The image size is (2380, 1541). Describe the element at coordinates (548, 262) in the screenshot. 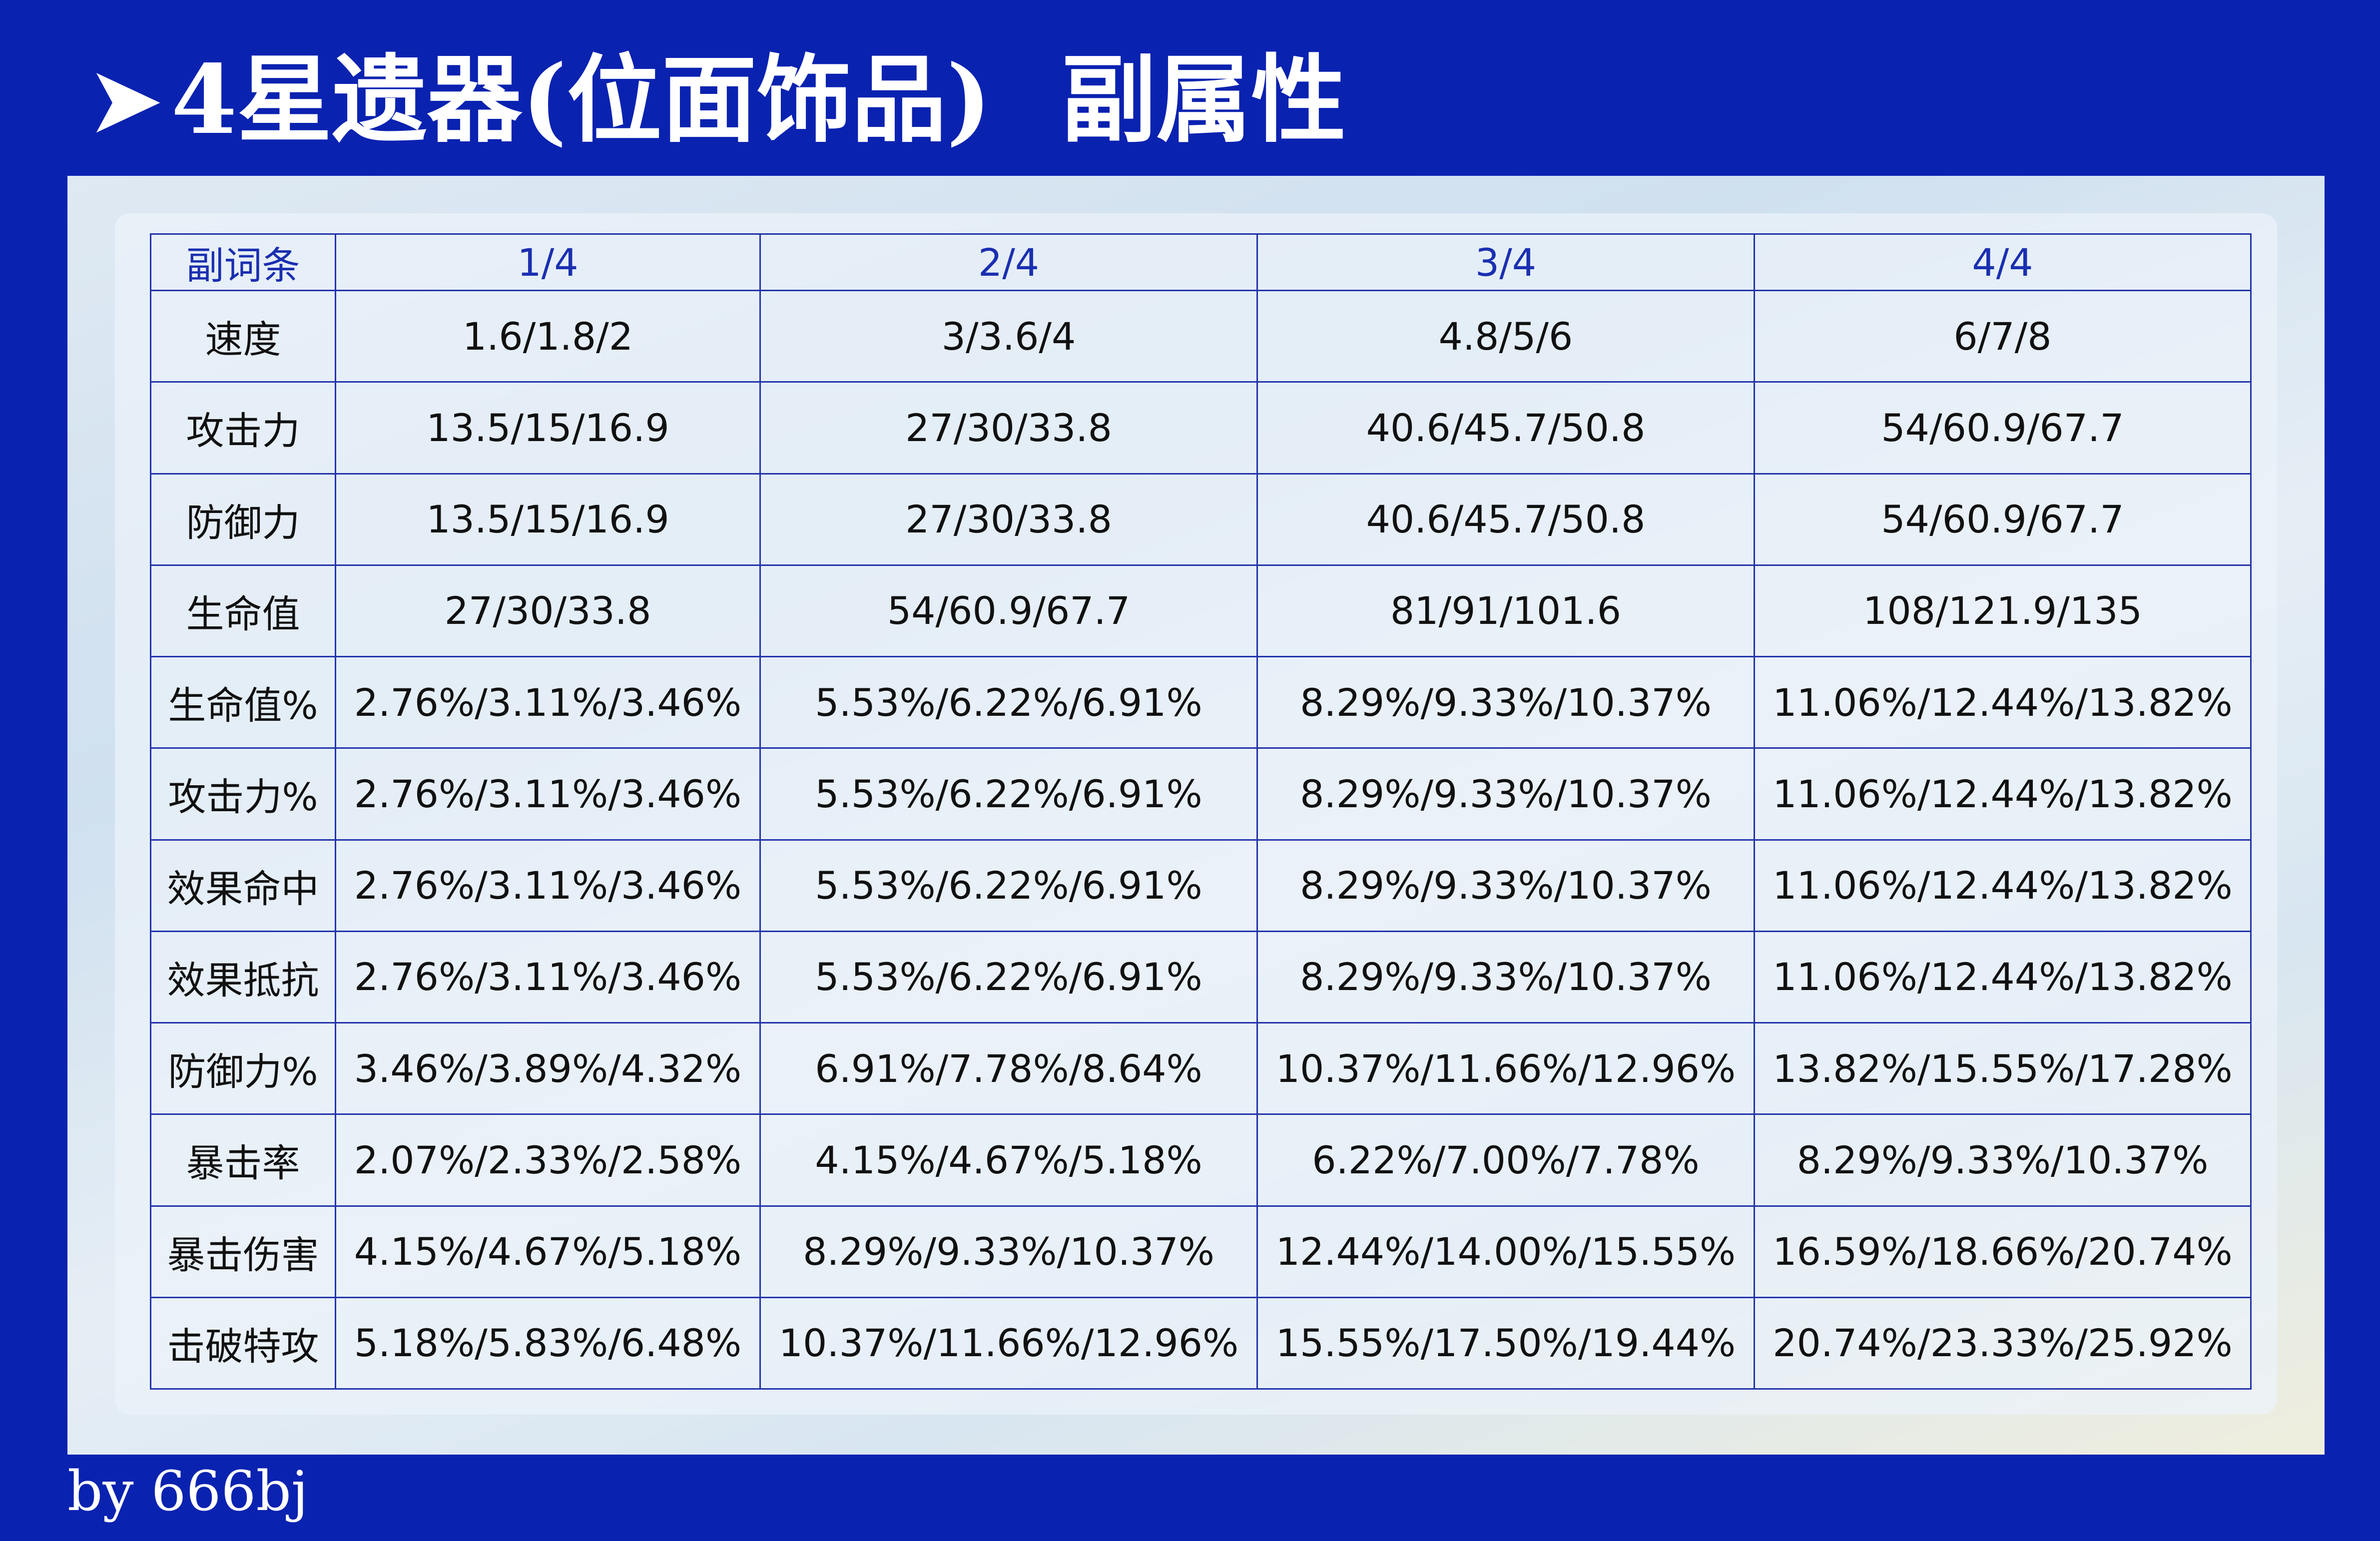

I see `header-cell: 1/4` at that location.